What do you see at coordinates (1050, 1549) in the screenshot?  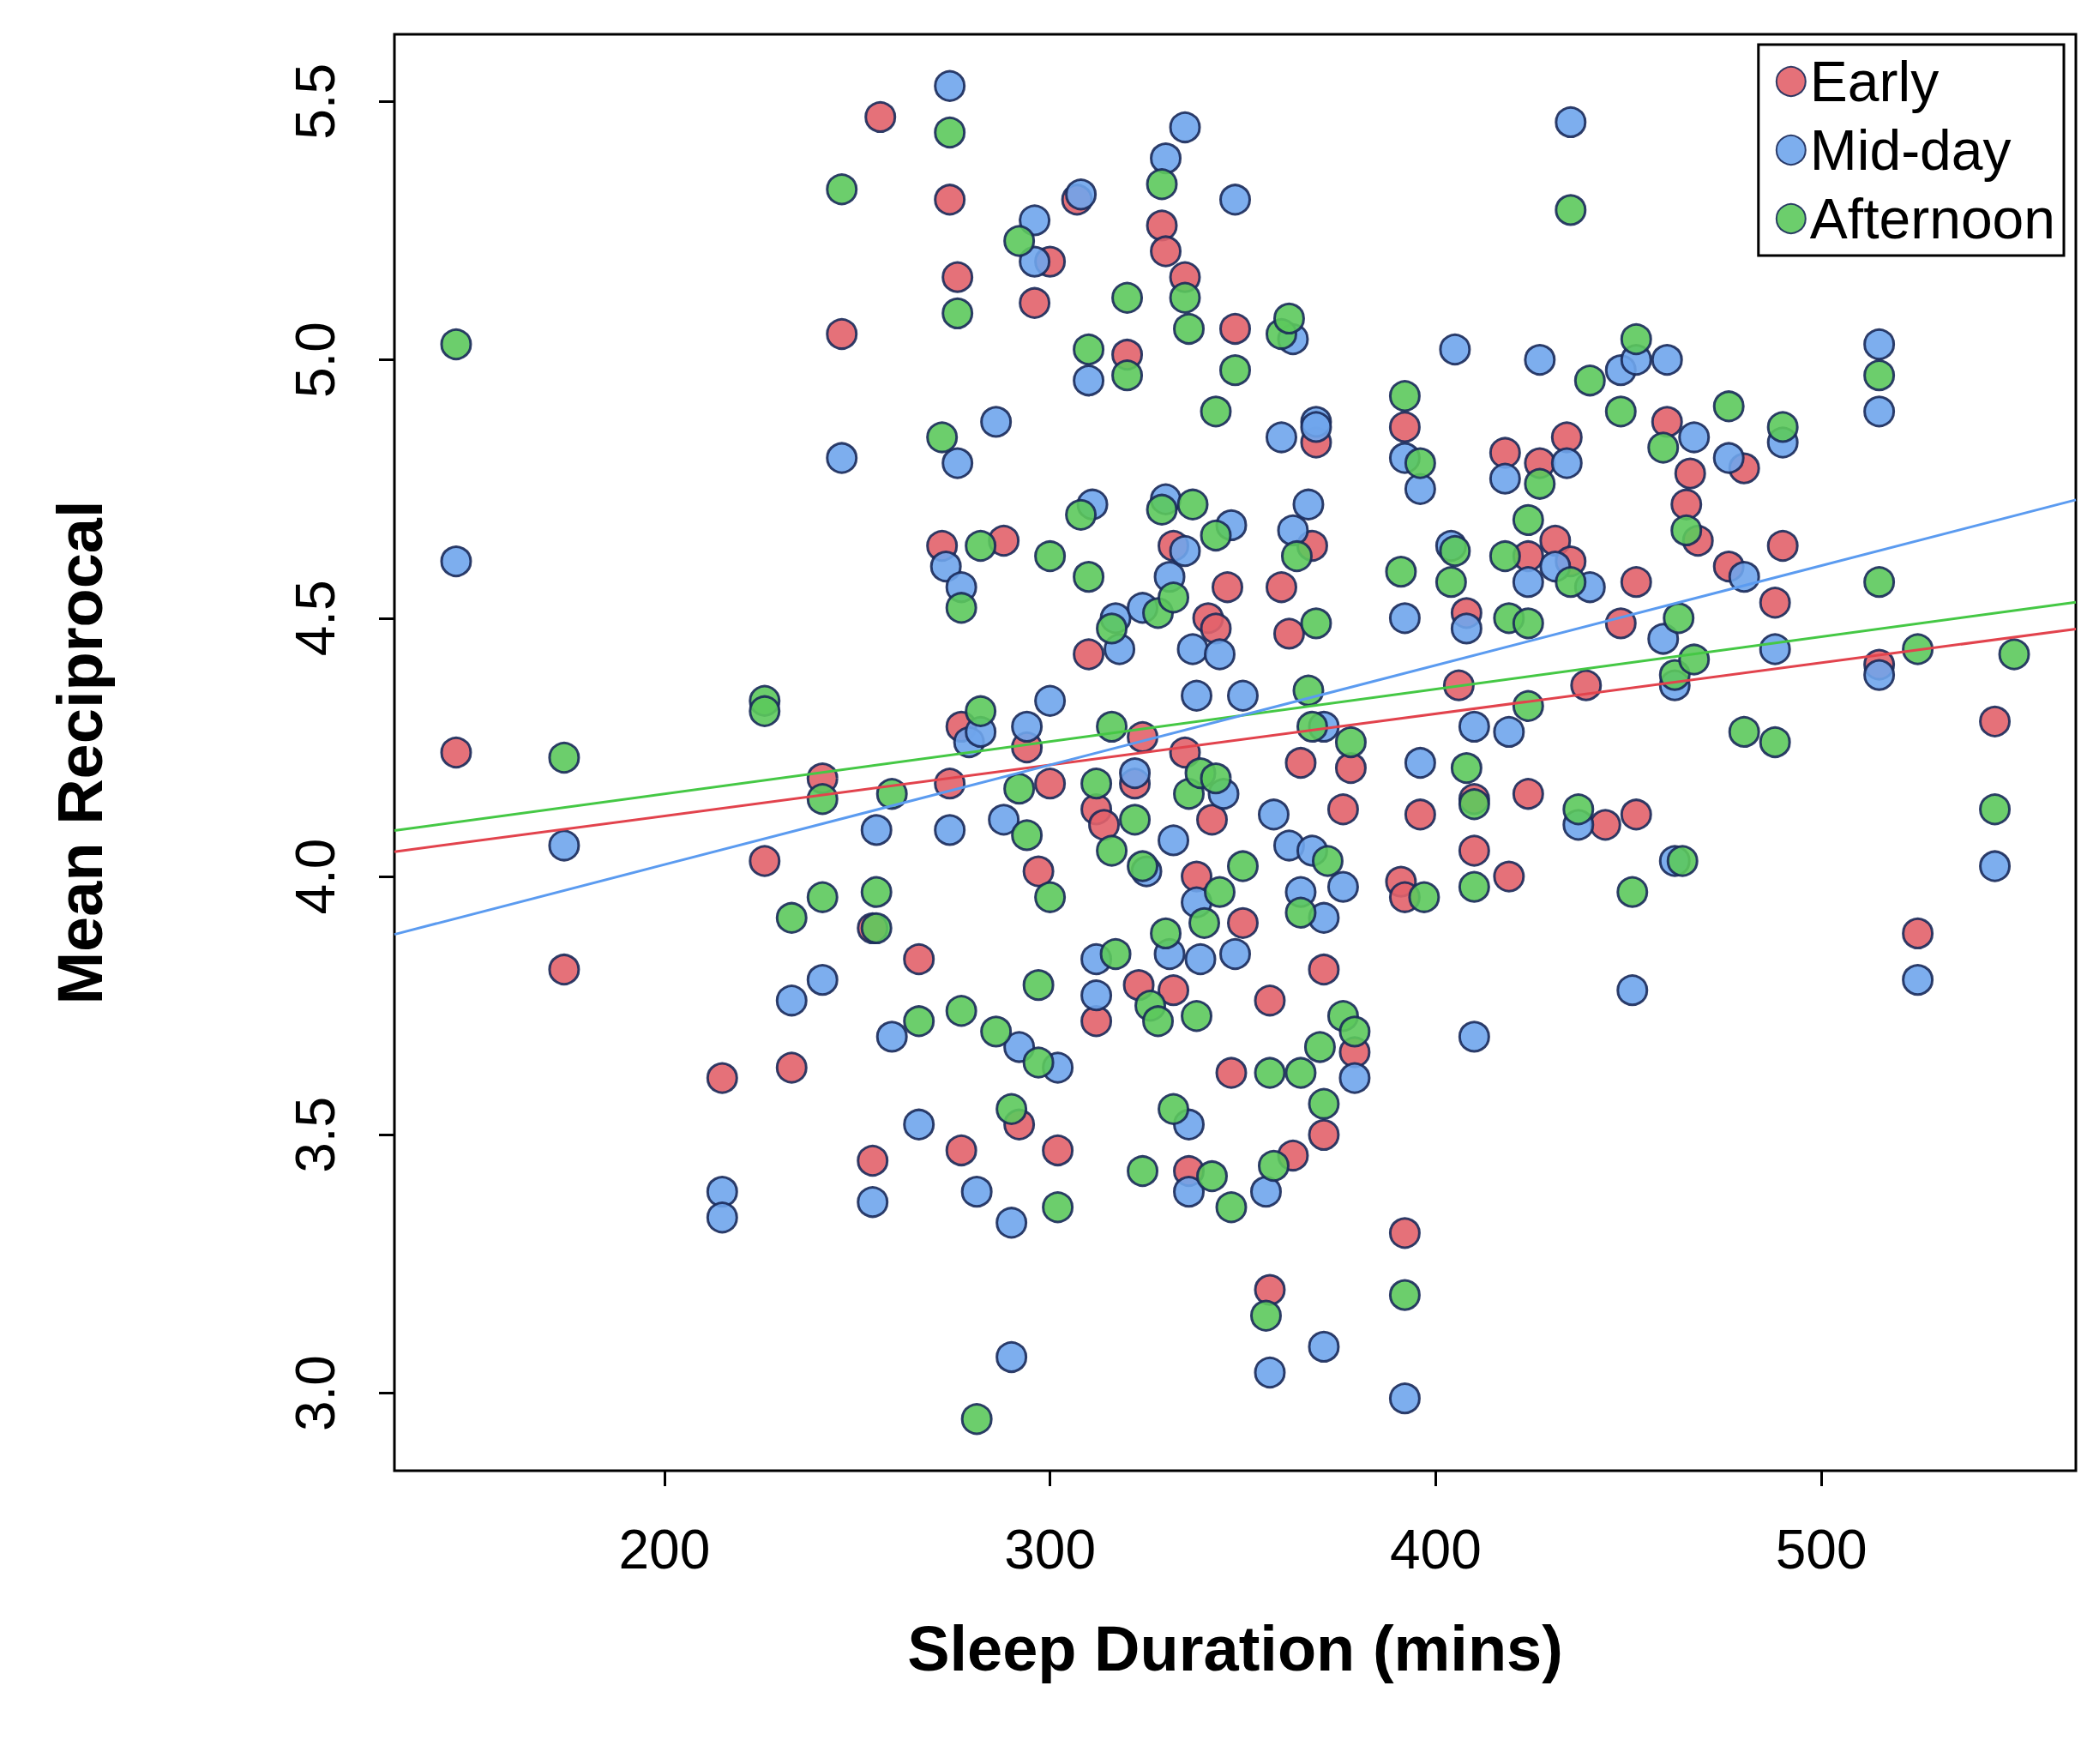 I see `x-tick-label: 300` at bounding box center [1050, 1549].